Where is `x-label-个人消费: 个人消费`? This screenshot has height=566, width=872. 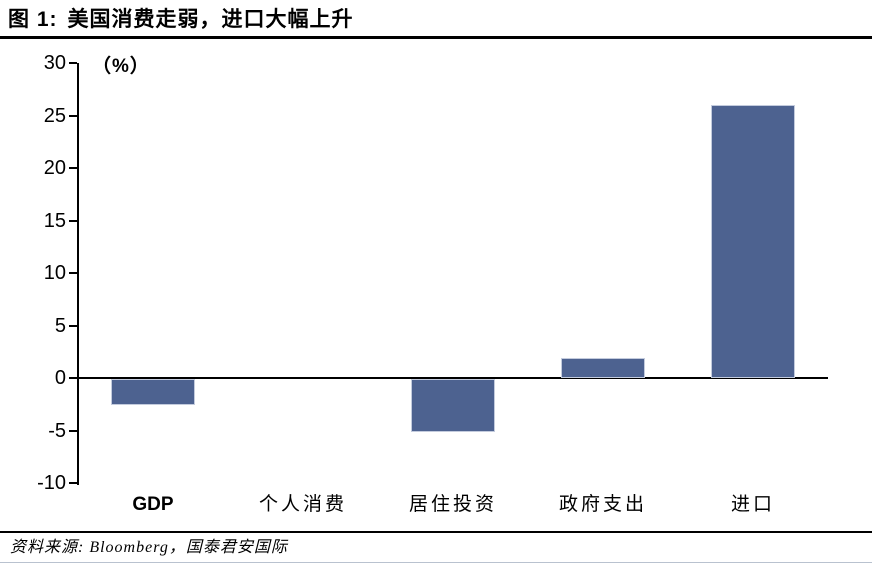
x-label-个人消费: 个人消费 is located at coordinates (302, 504).